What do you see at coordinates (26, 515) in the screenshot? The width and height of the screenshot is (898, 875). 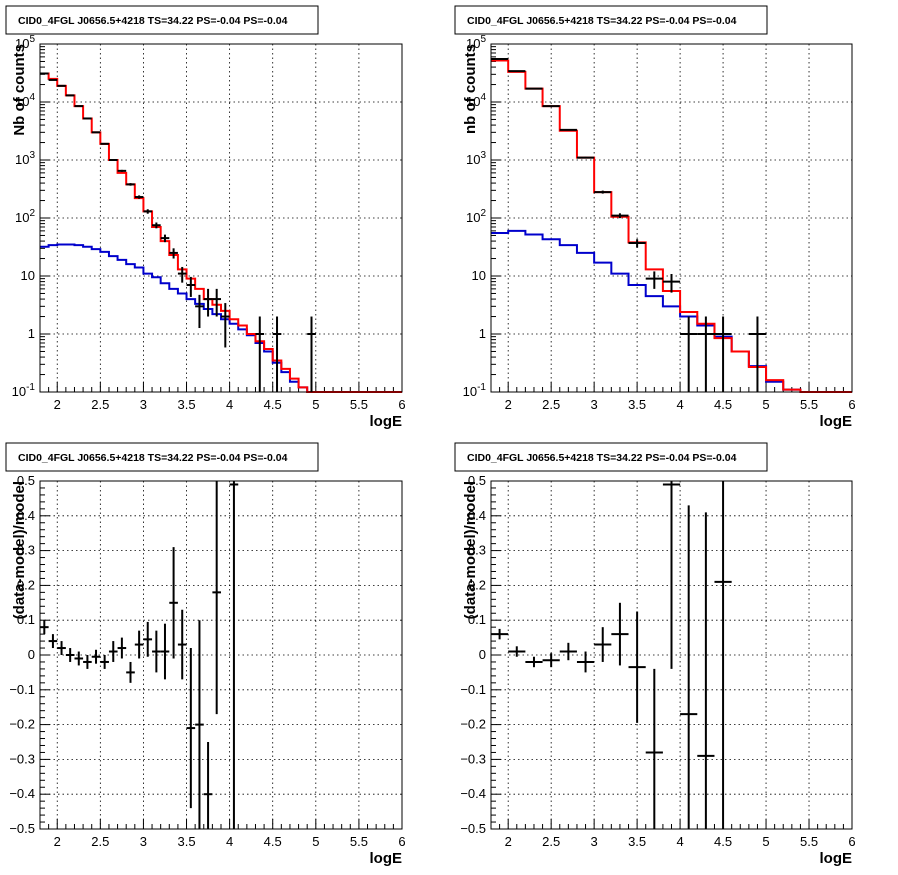 I see `y-tick-label: 0.4` at bounding box center [26, 515].